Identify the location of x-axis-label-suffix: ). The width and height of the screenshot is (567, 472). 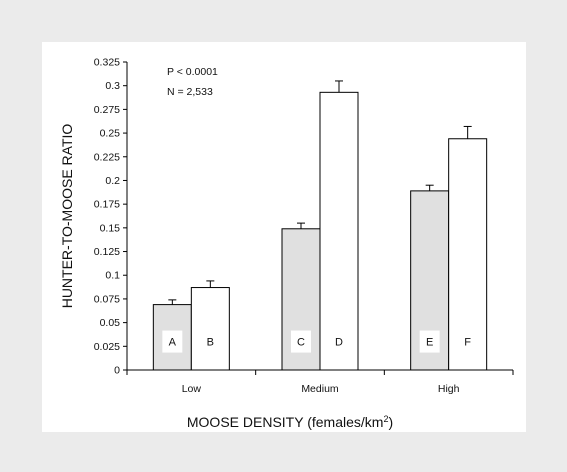
(390, 422).